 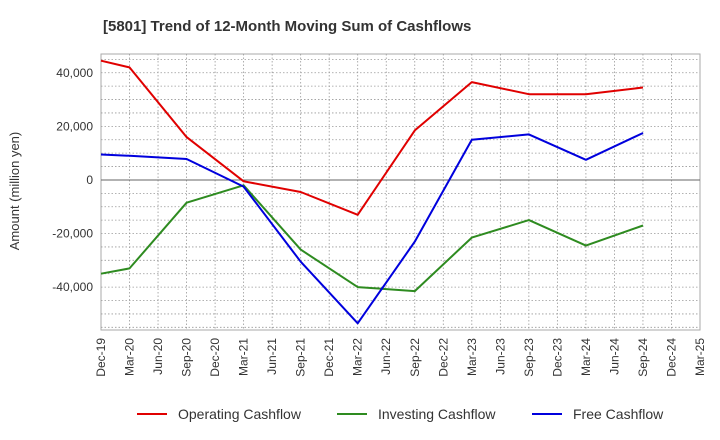 I want to click on y-tick-label: 20,000, so click(x=74, y=126).